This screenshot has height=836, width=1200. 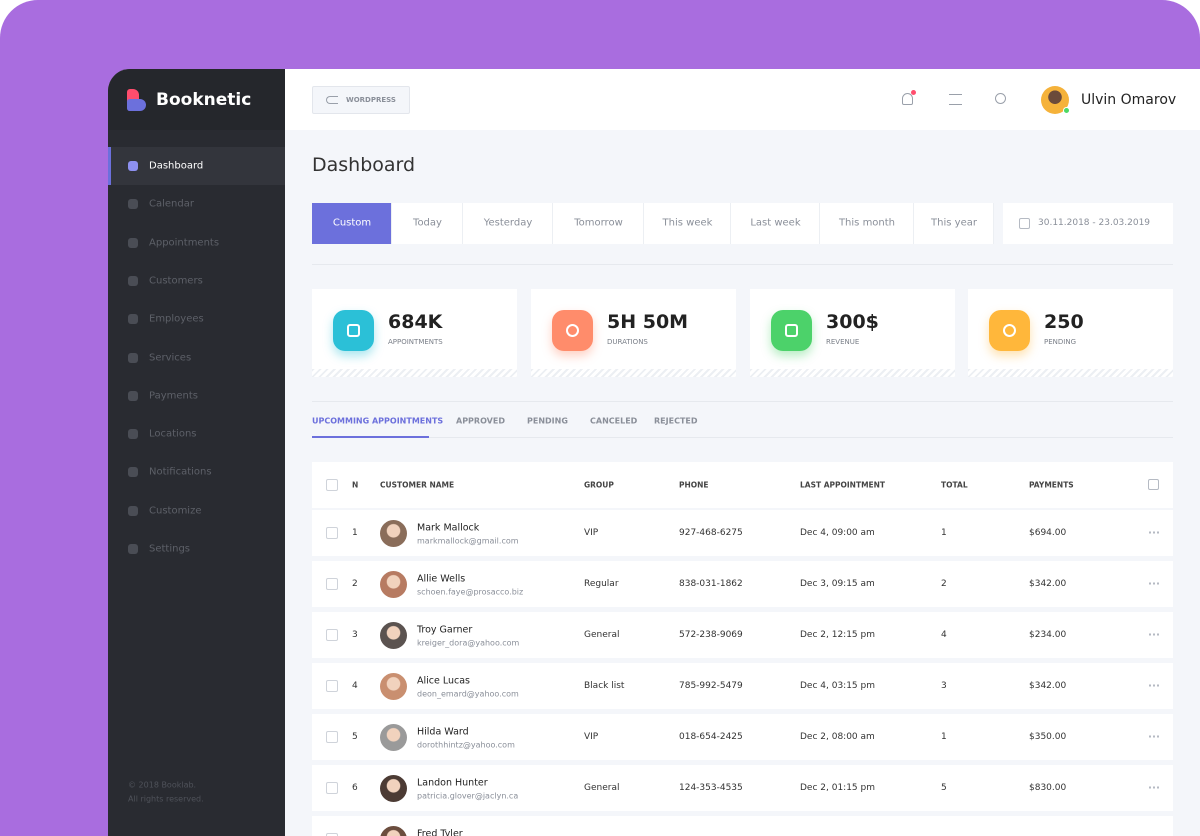 I want to click on column-header: PAYMENTS, so click(x=1051, y=485).